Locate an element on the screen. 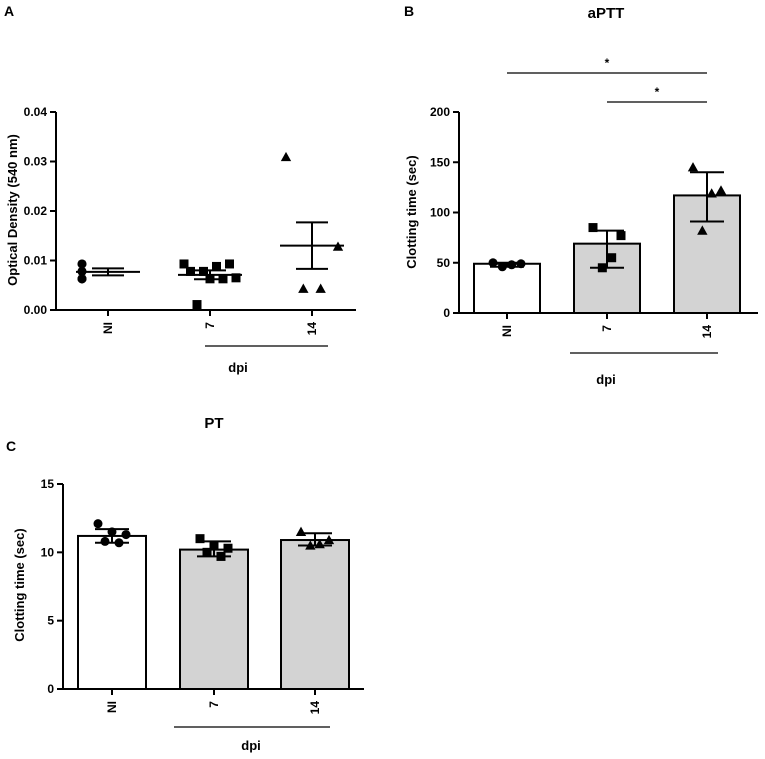 The image size is (765, 759). panel-b-xlabel: dpi is located at coordinates (606, 379).